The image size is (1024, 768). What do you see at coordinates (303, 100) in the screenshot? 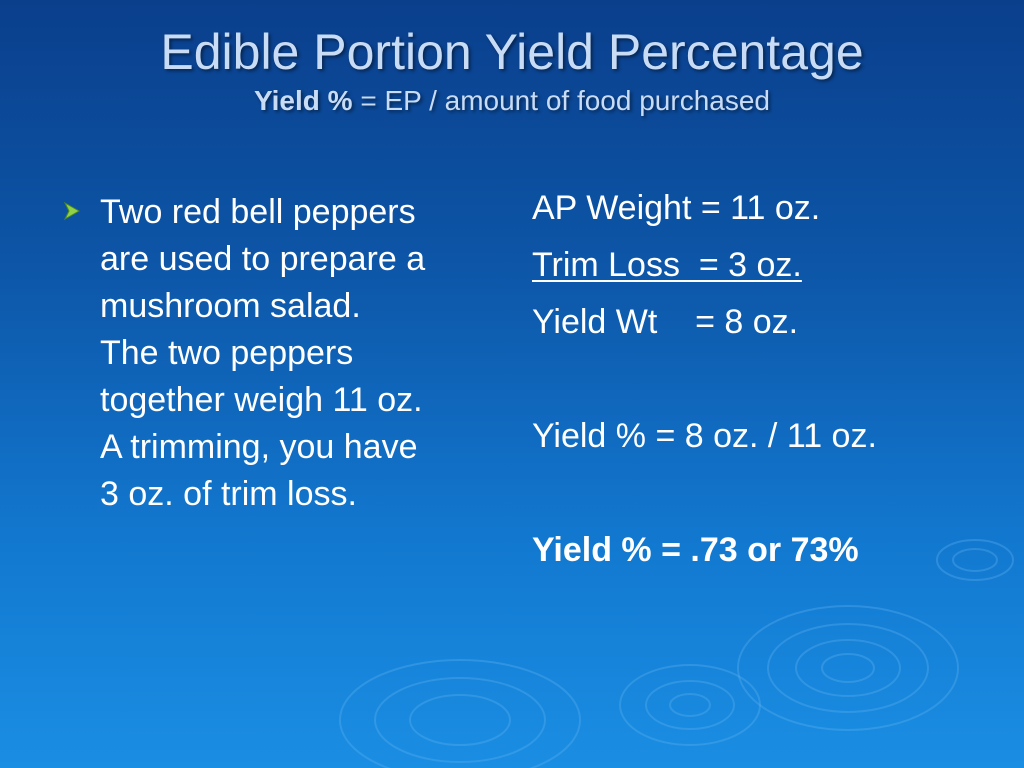
I see `subtitle-bold-term: Yield %` at bounding box center [303, 100].